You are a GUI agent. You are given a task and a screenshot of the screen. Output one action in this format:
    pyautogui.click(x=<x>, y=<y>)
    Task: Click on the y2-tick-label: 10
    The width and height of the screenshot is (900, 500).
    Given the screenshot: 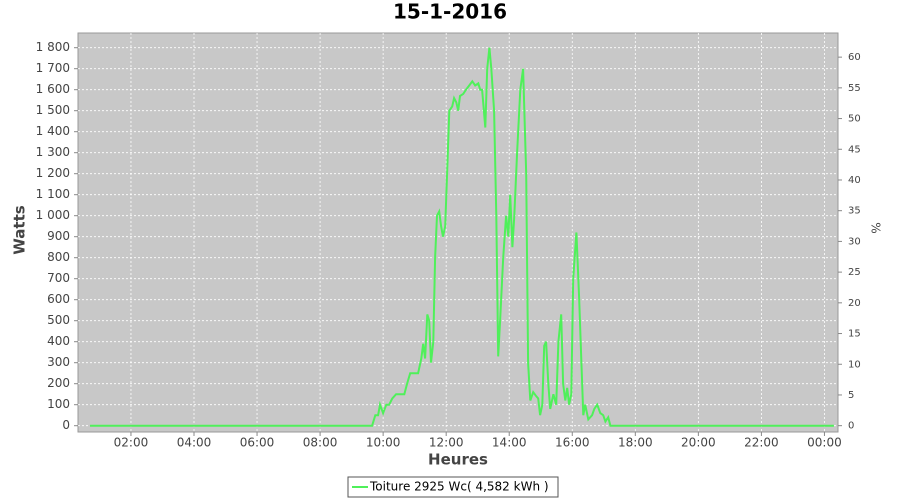 What is the action you would take?
    pyautogui.click(x=854, y=364)
    